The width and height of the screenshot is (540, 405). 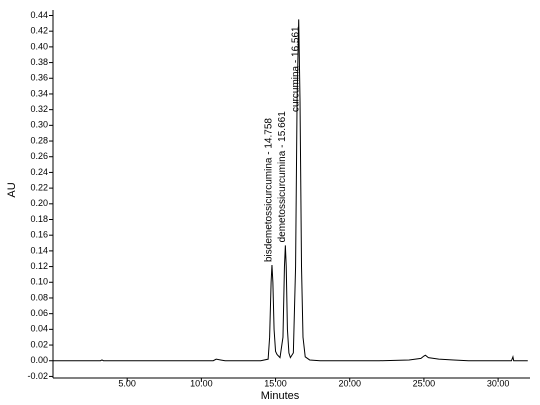 I want to click on x-tick-label: 20.00, so click(x=349, y=383).